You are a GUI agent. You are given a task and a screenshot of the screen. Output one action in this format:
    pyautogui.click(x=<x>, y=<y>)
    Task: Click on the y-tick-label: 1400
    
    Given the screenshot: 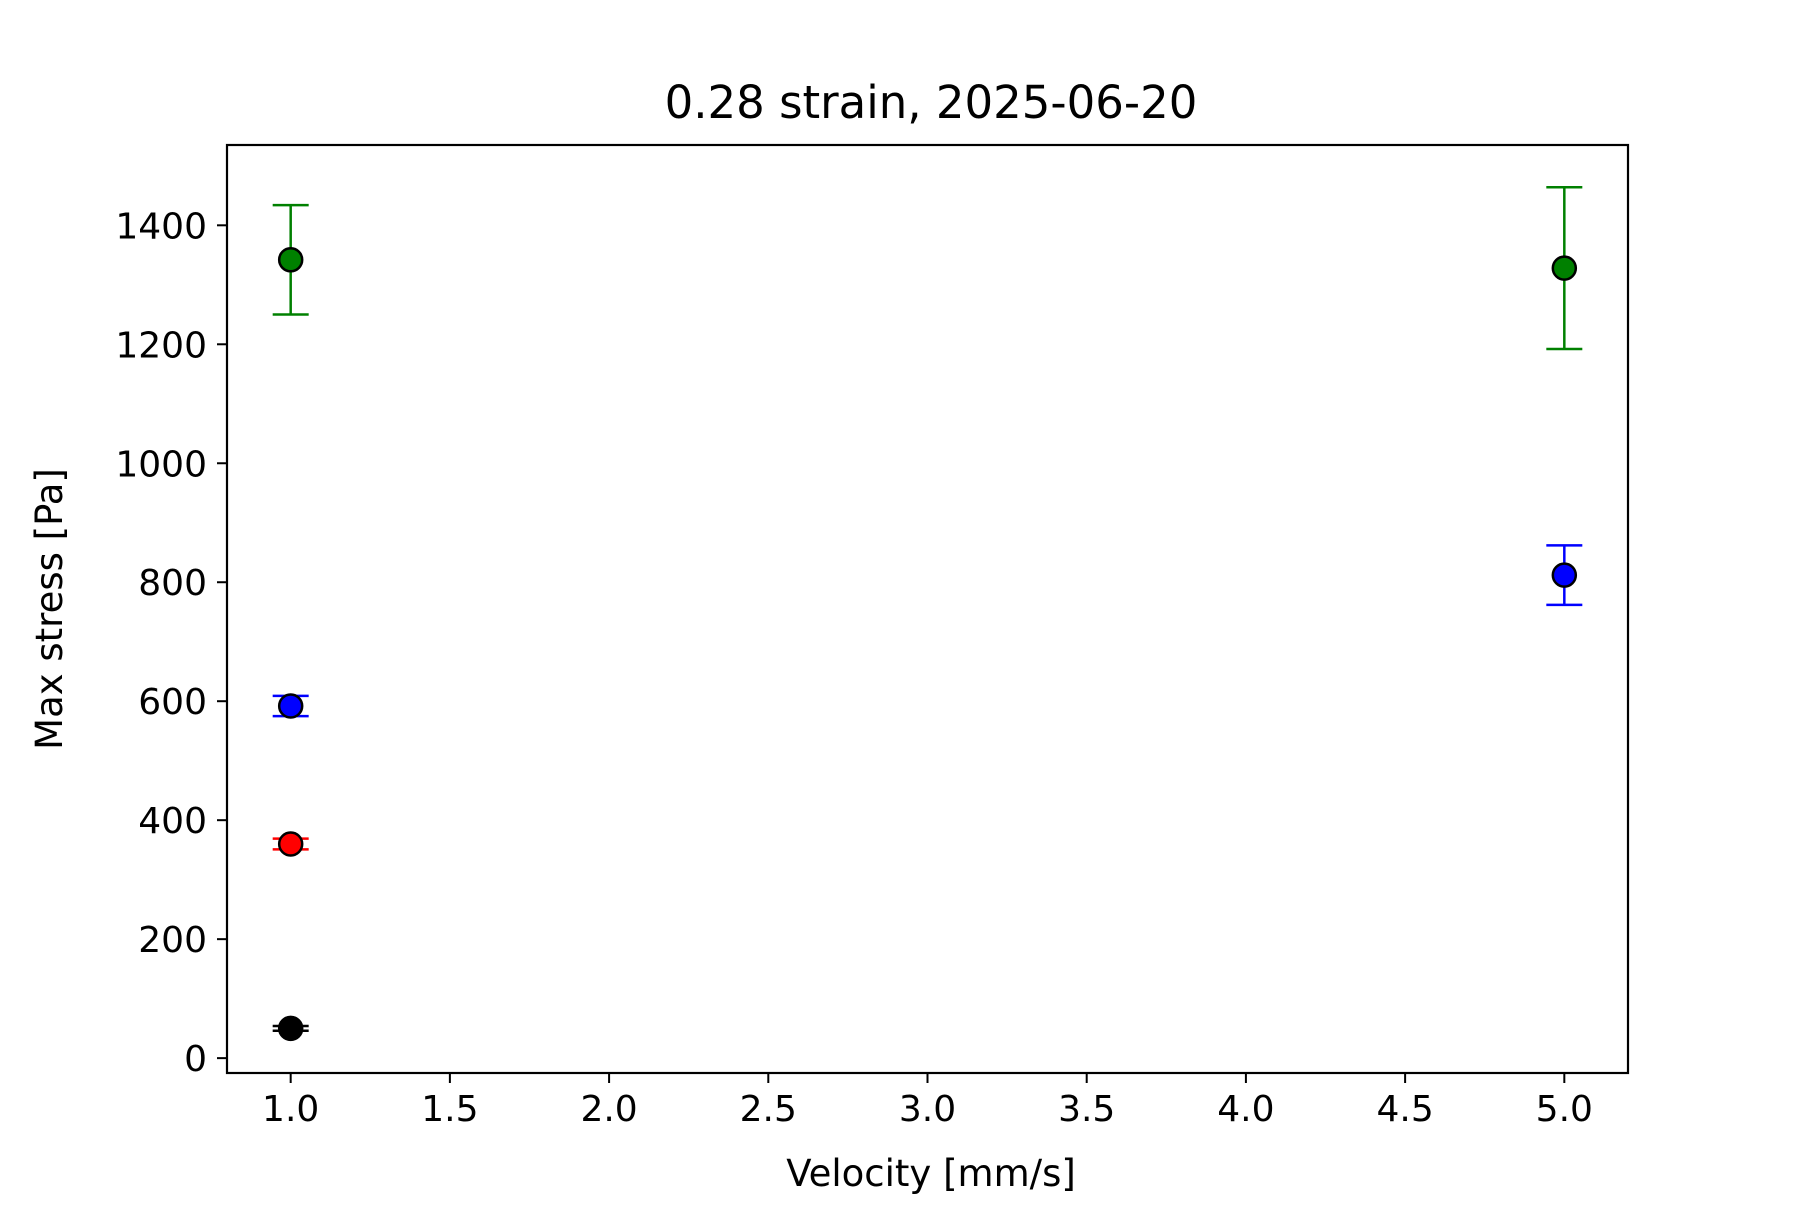 What is the action you would take?
    pyautogui.click(x=161, y=226)
    